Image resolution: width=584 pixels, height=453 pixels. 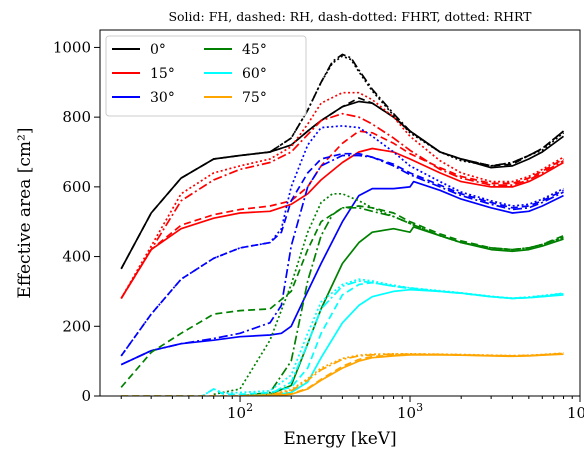 I want to click on x-axis-title: Energy [keV], so click(x=339, y=439).